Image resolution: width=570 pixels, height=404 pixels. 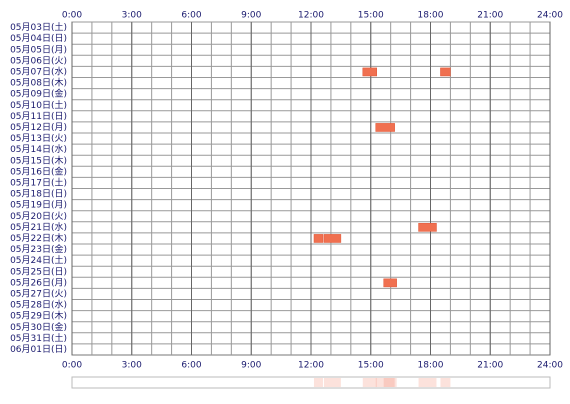 I want to click on row-label: 05月25日(日), so click(x=38, y=271).